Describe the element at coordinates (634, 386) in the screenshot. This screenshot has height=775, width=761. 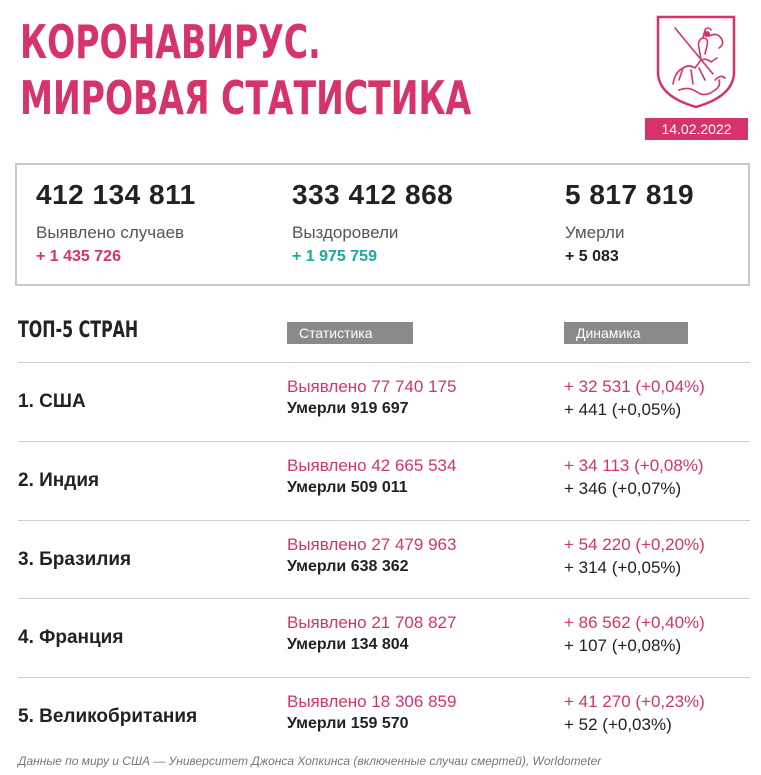
I see `country-cases-delta: + 32 531 (+0,04%)` at that location.